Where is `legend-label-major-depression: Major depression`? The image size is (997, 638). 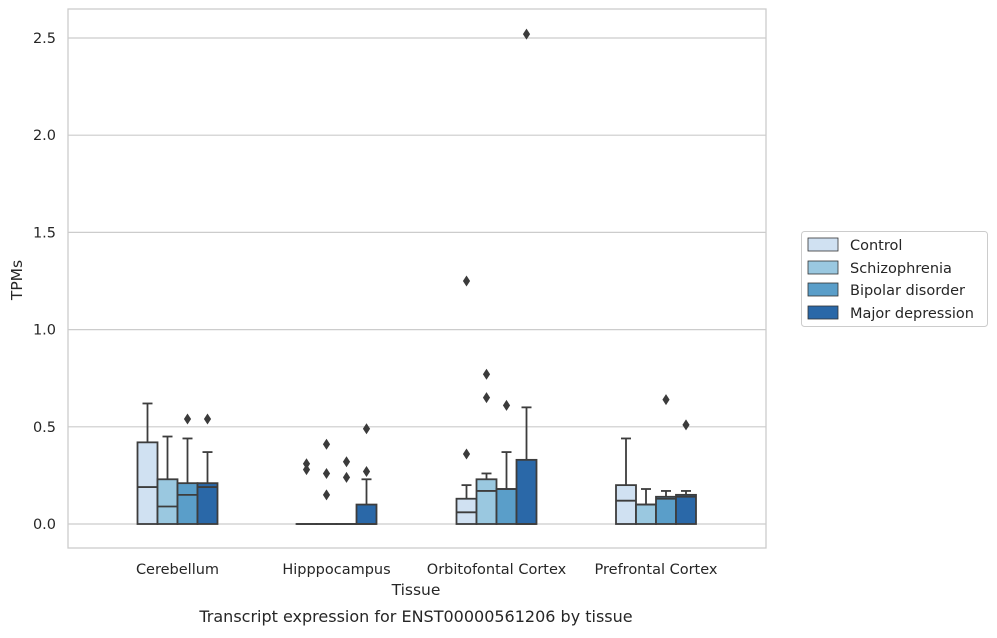 legend-label-major-depression: Major depression is located at coordinates (912, 314).